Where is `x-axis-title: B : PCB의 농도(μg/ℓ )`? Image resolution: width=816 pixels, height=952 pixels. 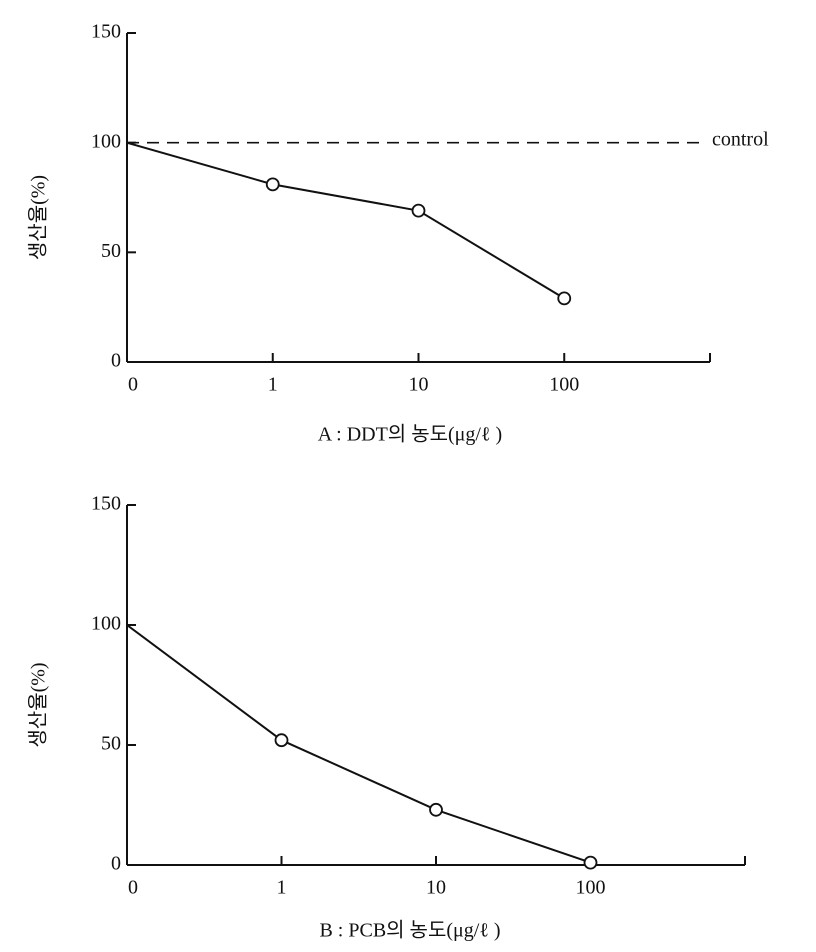 x-axis-title: B : PCB의 농도(μg/ℓ ) is located at coordinates (409, 930).